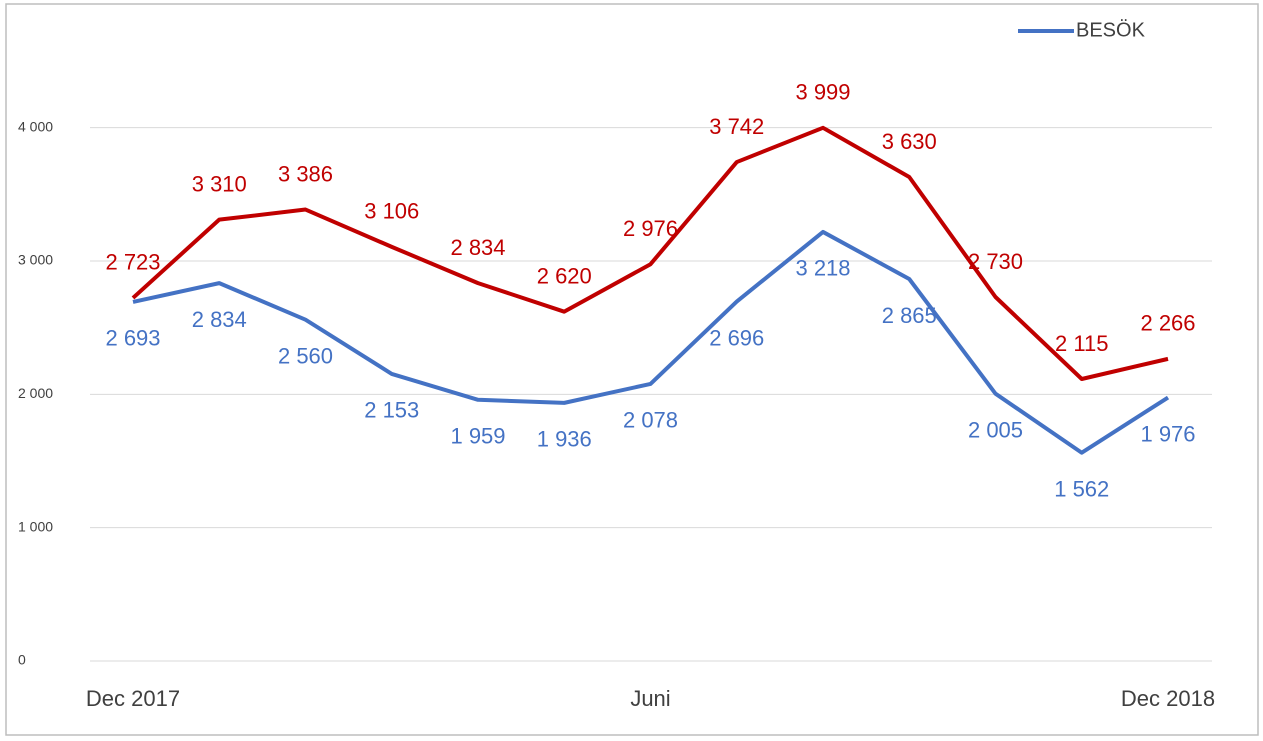 This screenshot has width=1263, height=741. What do you see at coordinates (1111, 30) in the screenshot?
I see `legend-label: BESÖK` at bounding box center [1111, 30].